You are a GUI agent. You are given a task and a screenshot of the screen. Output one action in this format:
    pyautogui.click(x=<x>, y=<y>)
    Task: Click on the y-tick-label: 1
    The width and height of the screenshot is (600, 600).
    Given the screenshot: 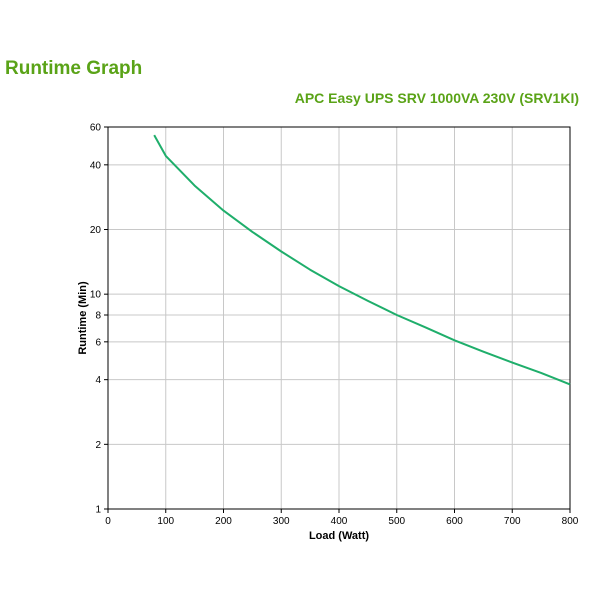 What is the action you would take?
    pyautogui.click(x=98, y=510)
    